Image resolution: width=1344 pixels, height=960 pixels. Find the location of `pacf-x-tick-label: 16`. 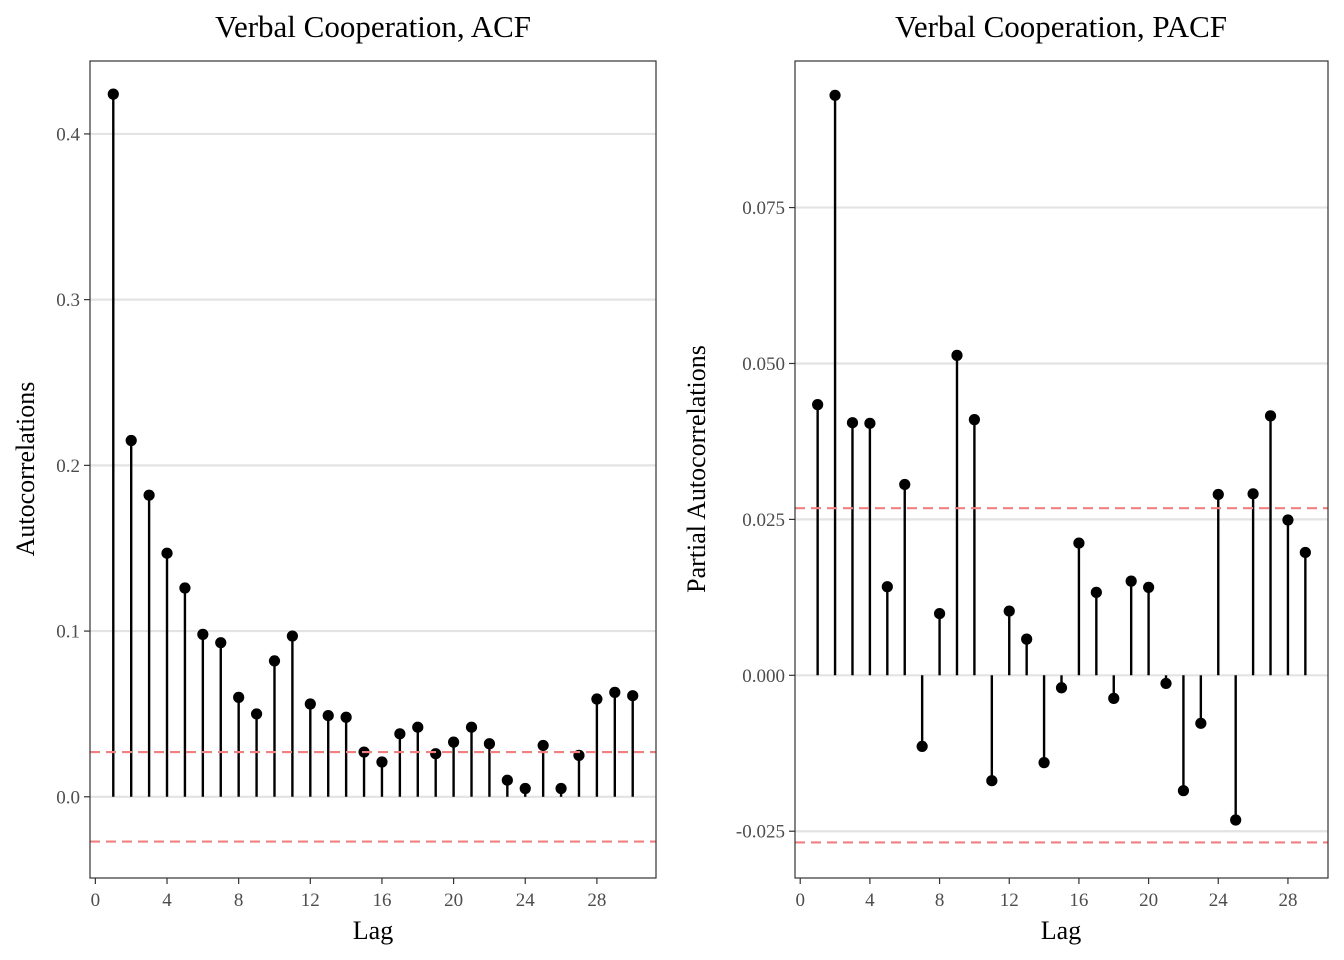

pacf-x-tick-label: 16 is located at coordinates (1078, 900).